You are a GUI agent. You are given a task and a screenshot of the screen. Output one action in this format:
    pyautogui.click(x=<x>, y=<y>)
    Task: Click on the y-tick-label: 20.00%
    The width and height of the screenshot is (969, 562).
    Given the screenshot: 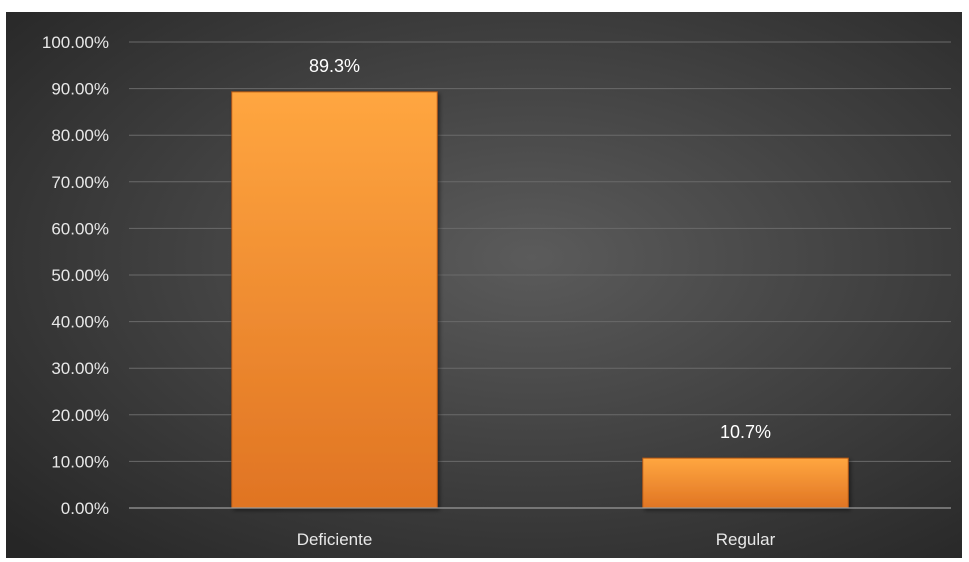 What is the action you would take?
    pyautogui.click(x=80, y=415)
    